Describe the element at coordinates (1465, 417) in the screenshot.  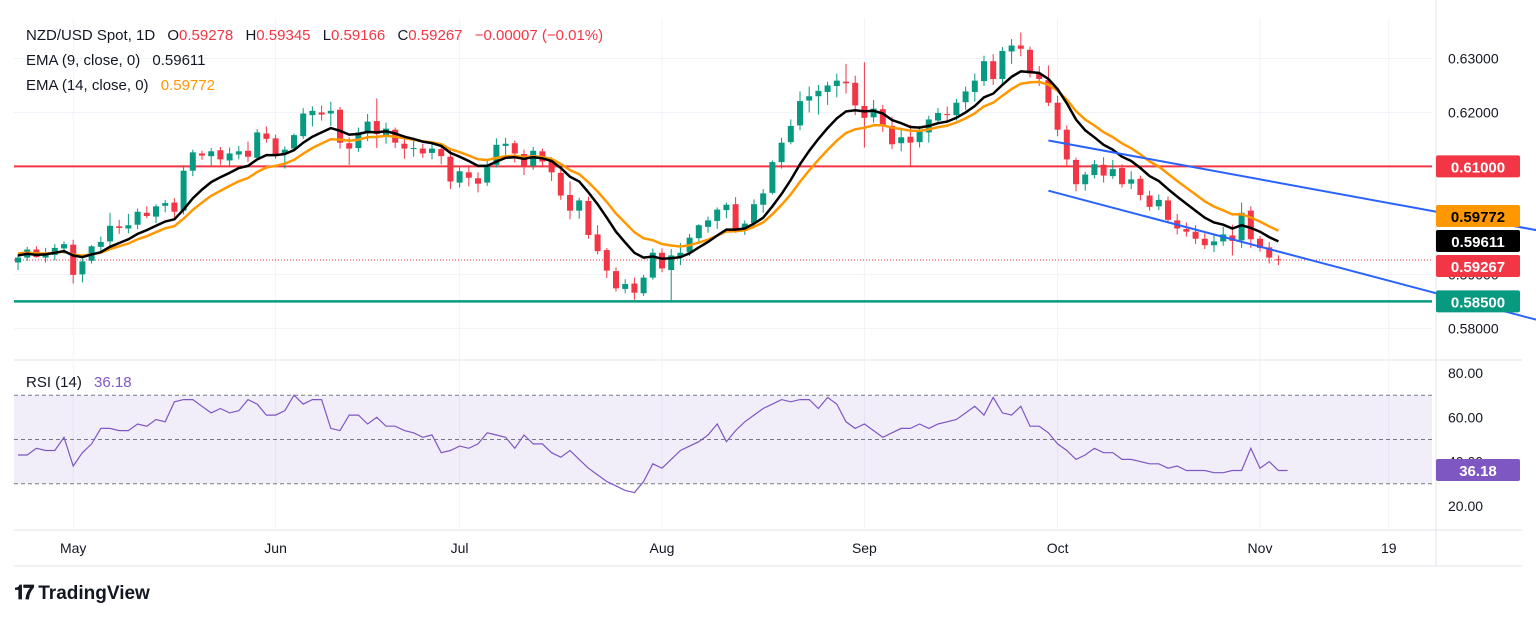
I see `rsi-tick-label: 60.00` at that location.